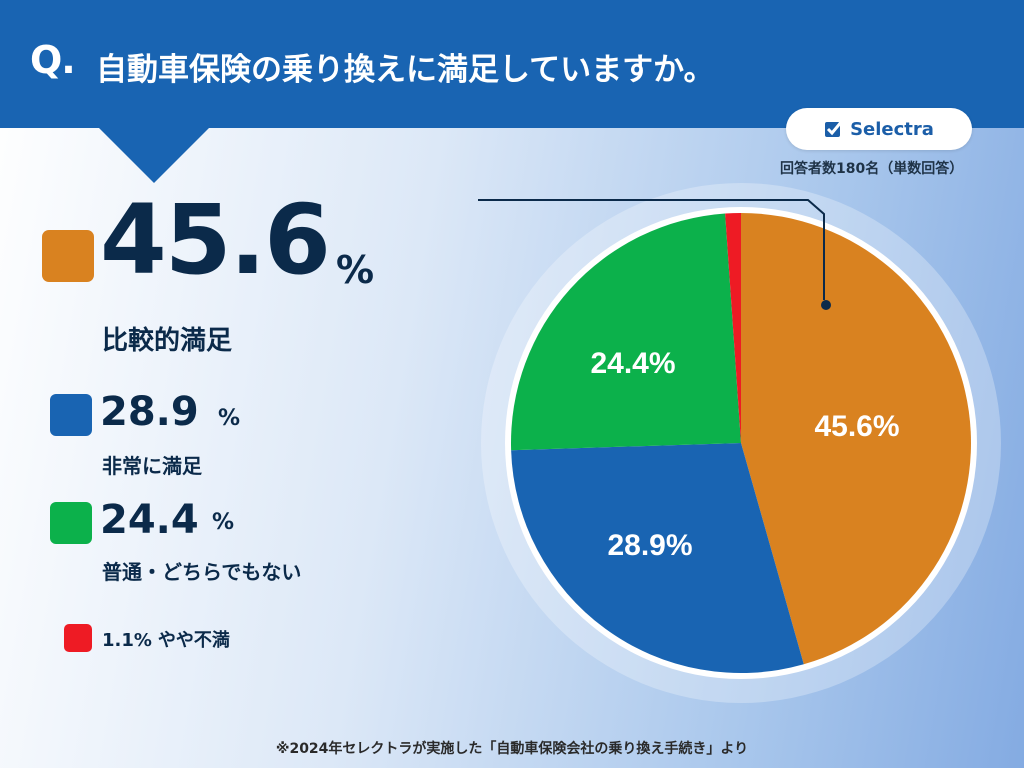  I want to click on pie-slice-label-3: 24.4%, so click(632, 363).